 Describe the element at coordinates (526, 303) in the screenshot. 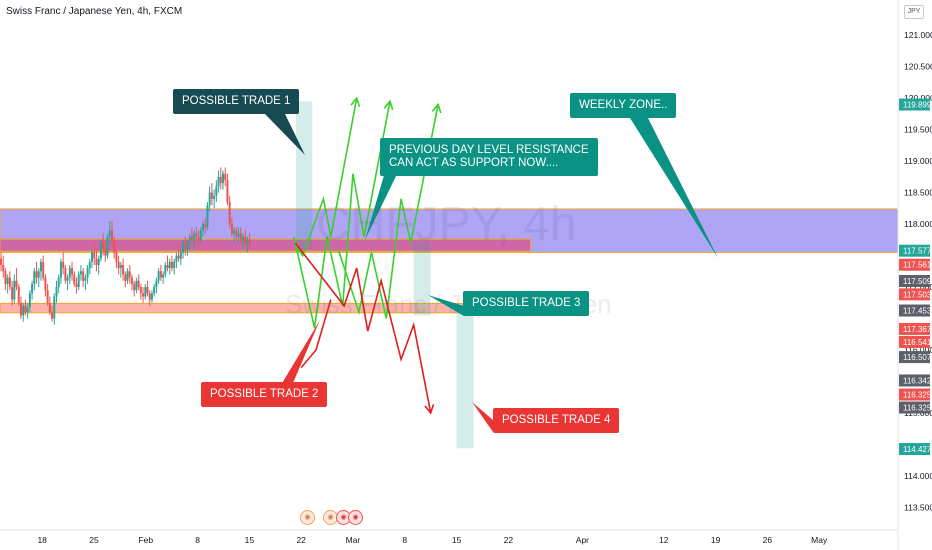

I see `callout-possible-trade-3: POSSIBLE TRADE 3` at that location.